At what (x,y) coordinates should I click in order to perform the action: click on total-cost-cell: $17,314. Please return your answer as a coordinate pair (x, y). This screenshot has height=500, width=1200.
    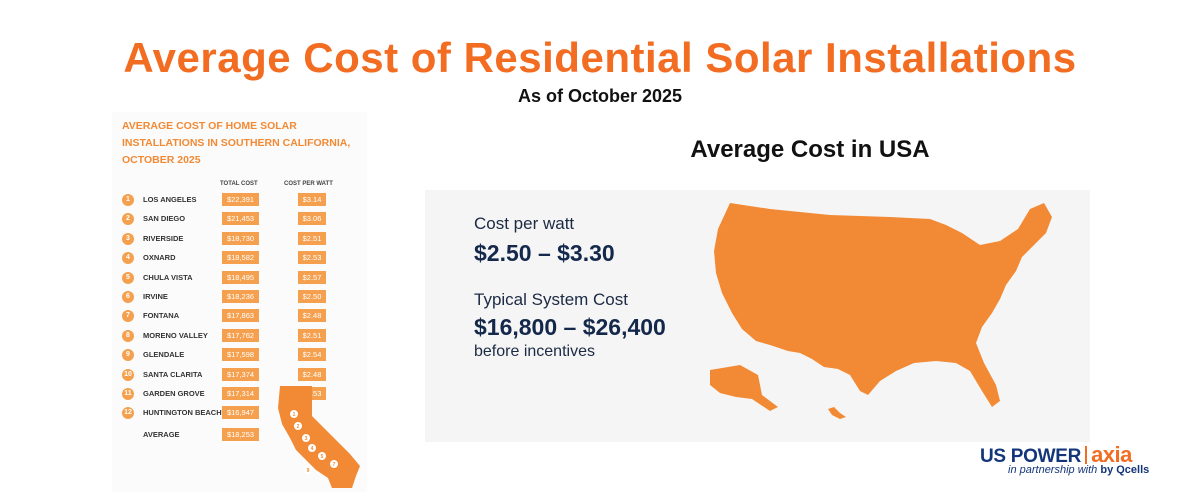
    Looking at the image, I should click on (240, 393).